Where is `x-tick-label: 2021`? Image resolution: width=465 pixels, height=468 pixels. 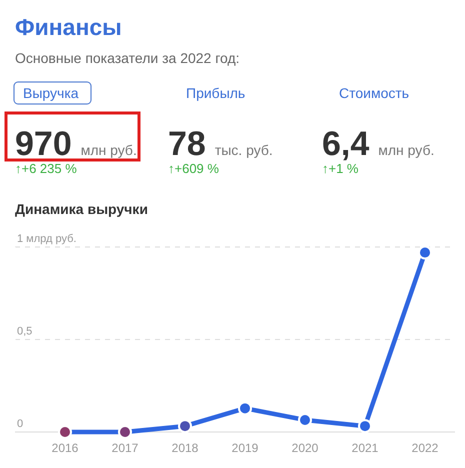
x-tick-label: 2021 is located at coordinates (365, 448).